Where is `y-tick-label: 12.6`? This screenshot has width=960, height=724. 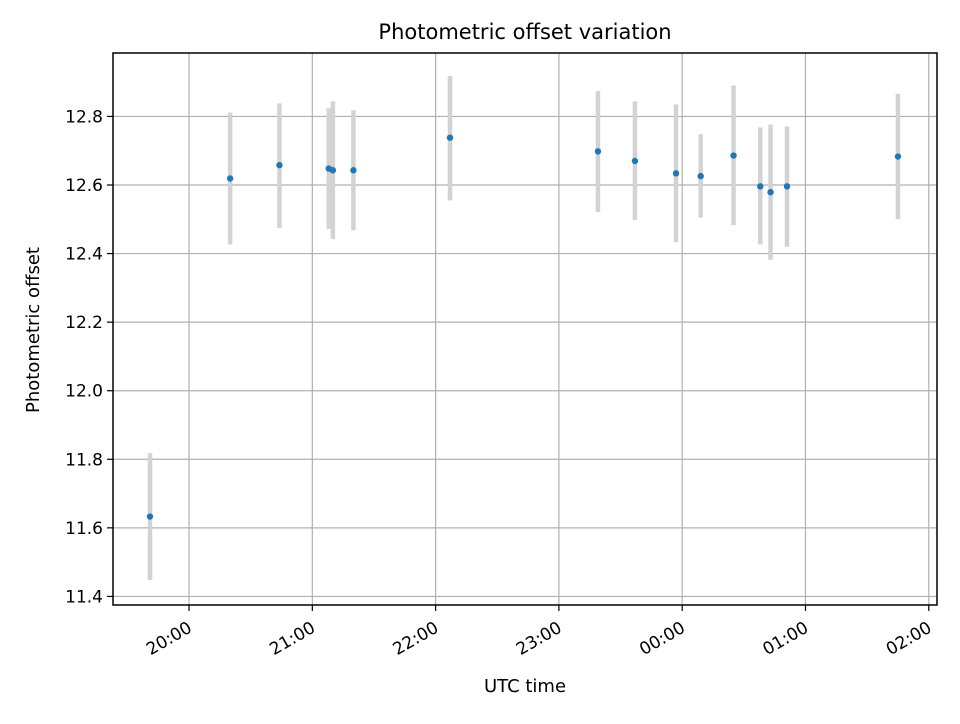 y-tick-label: 12.6 is located at coordinates (84, 186).